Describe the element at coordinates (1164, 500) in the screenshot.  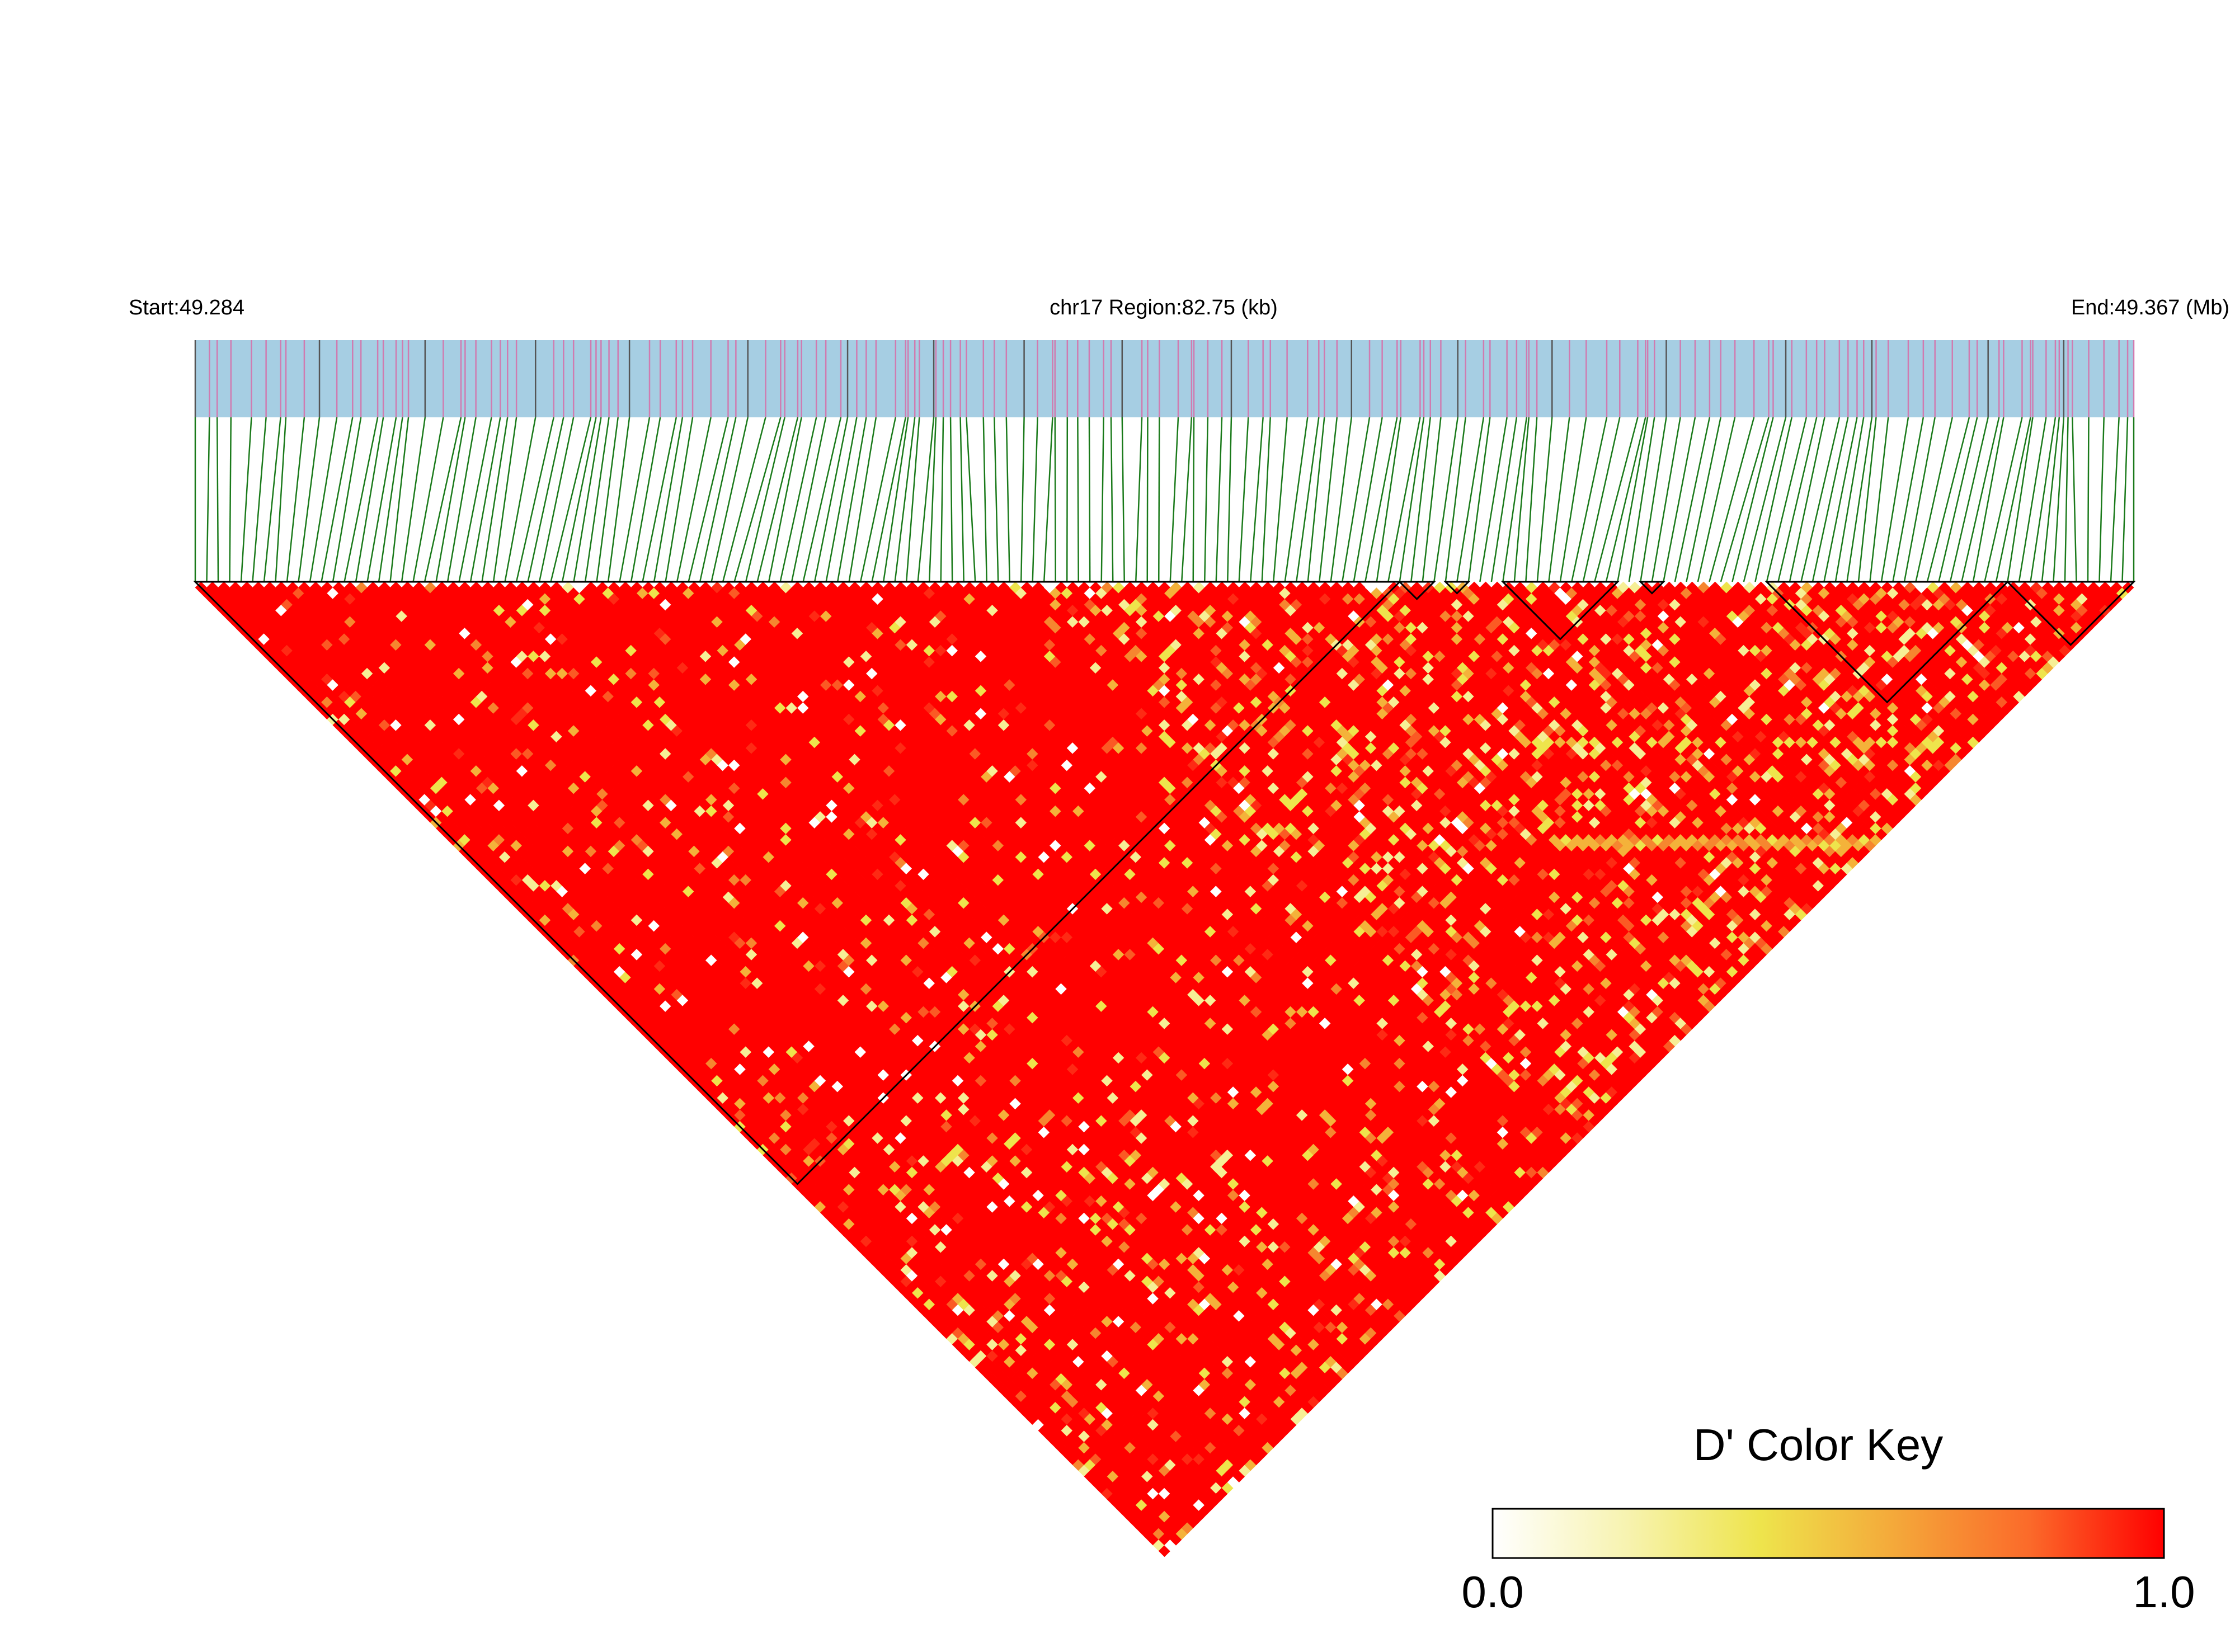
I see `snp-connector-lines` at that location.